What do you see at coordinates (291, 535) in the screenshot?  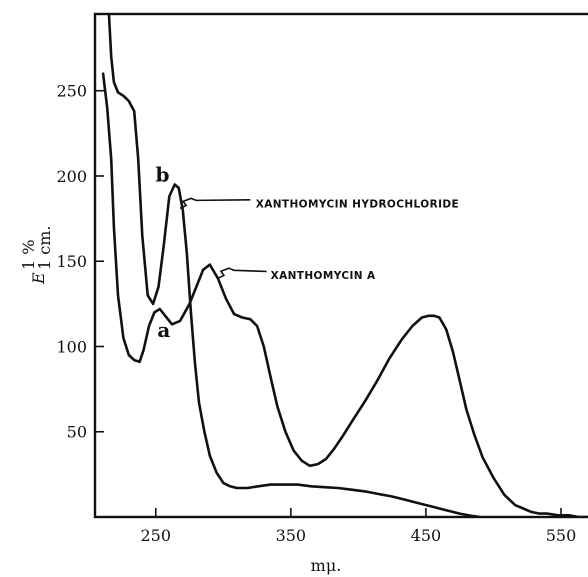 I see `x-tick-label: 350` at bounding box center [291, 535].